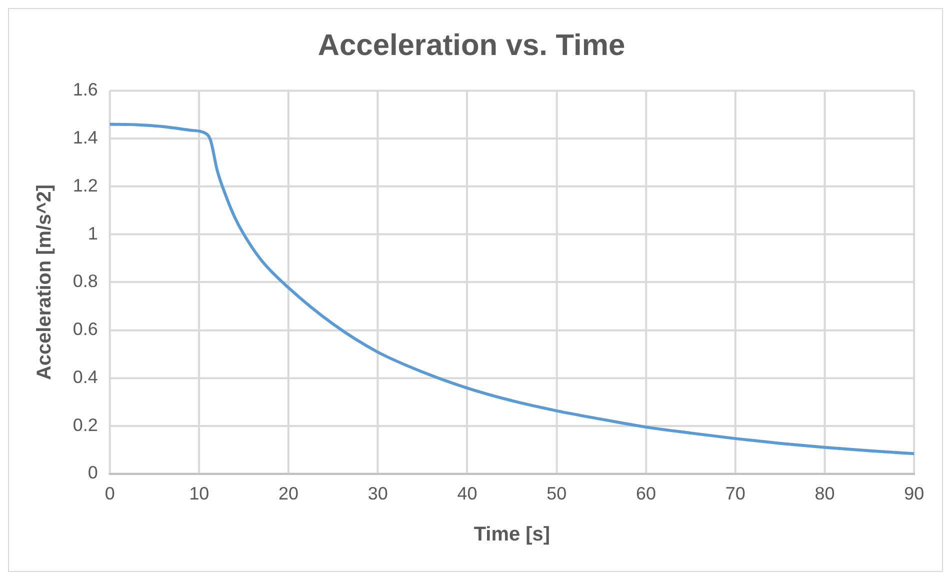  I want to click on y-tick-label: 1.4, so click(85, 138).